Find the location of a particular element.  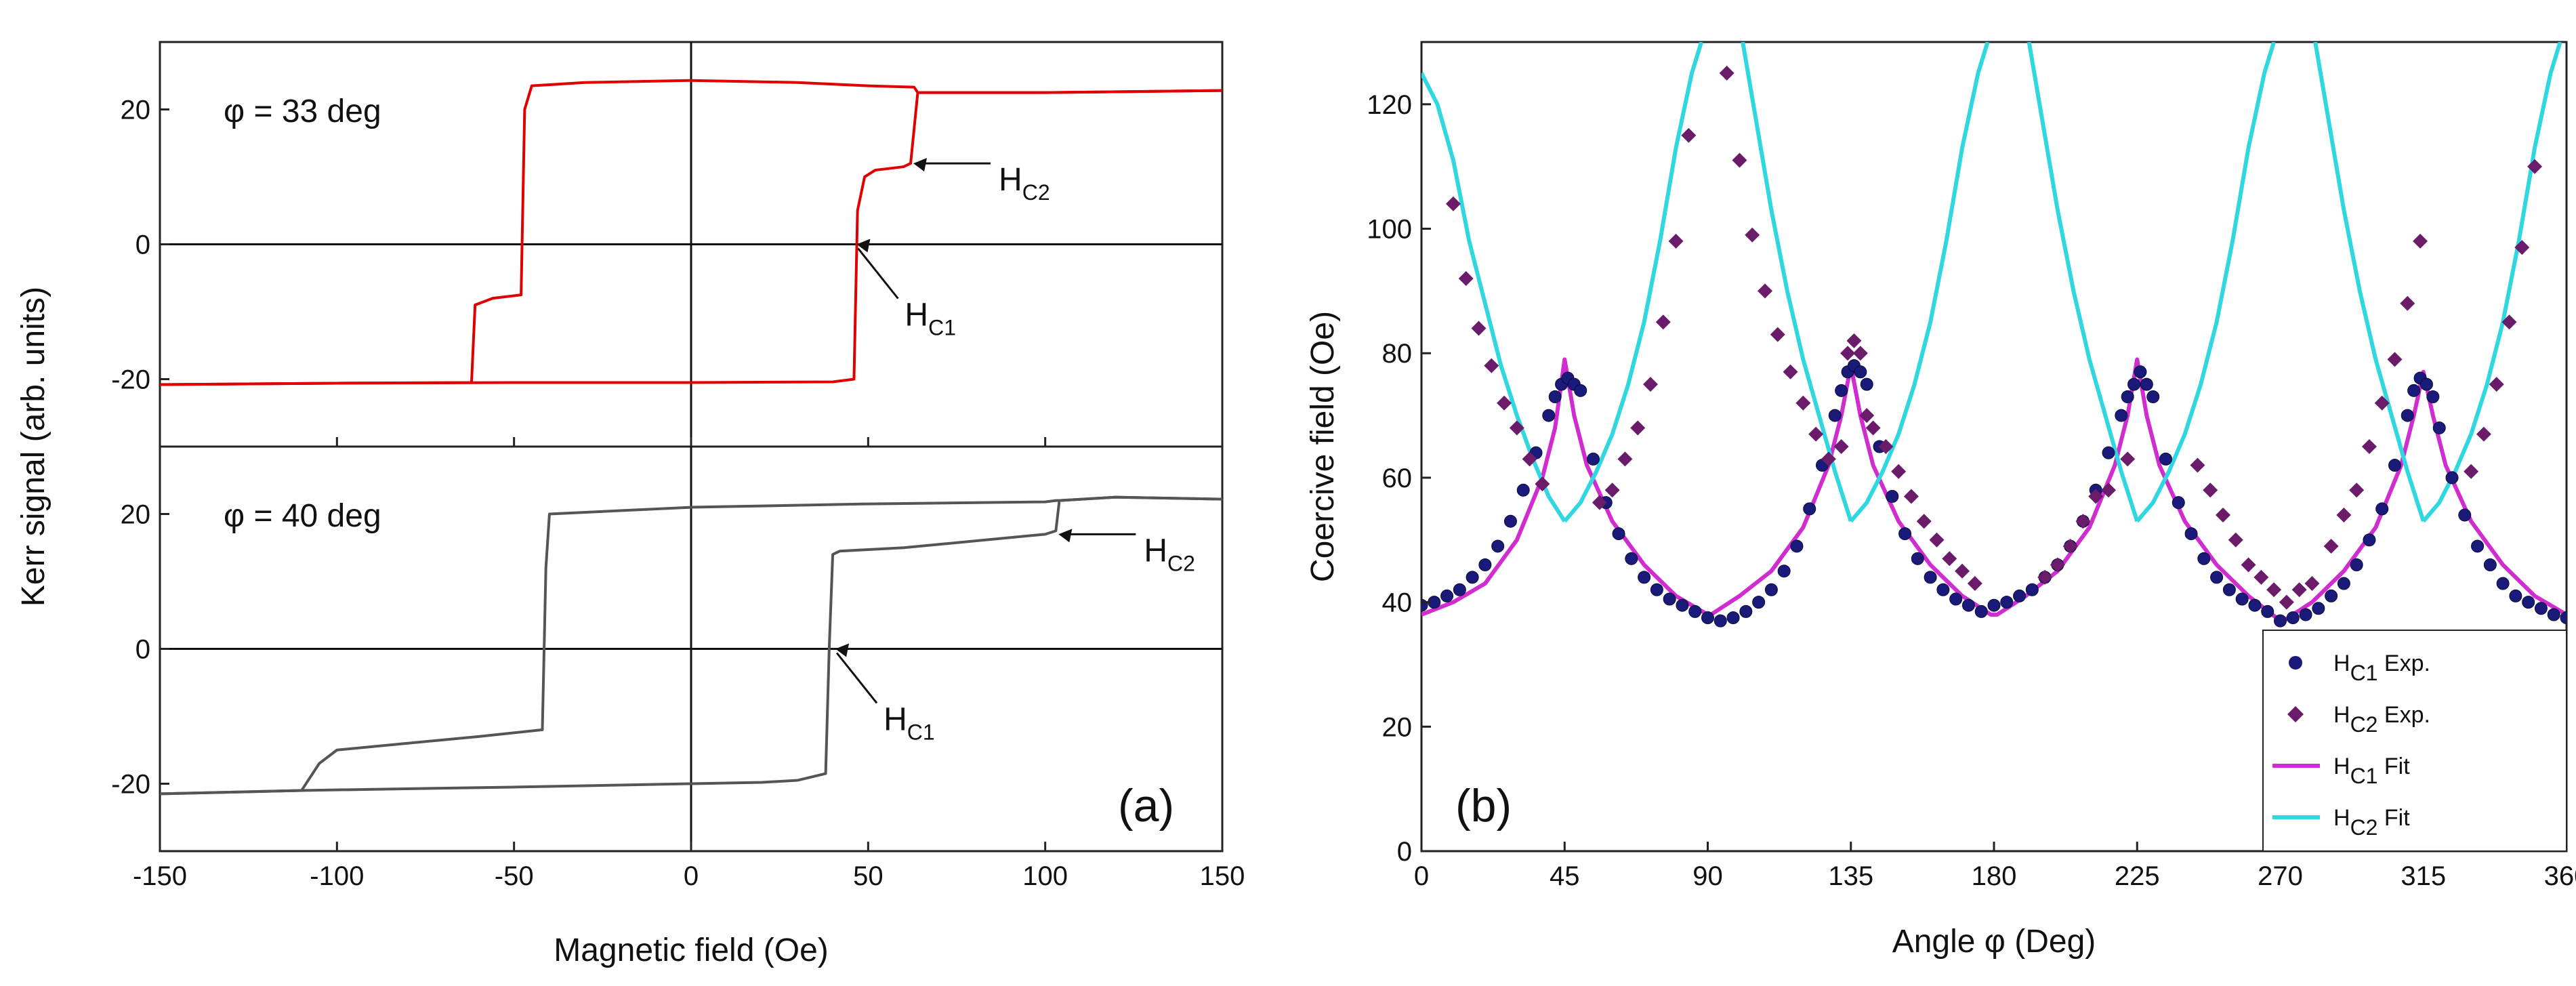

x-tick-label: 50 is located at coordinates (868, 876).